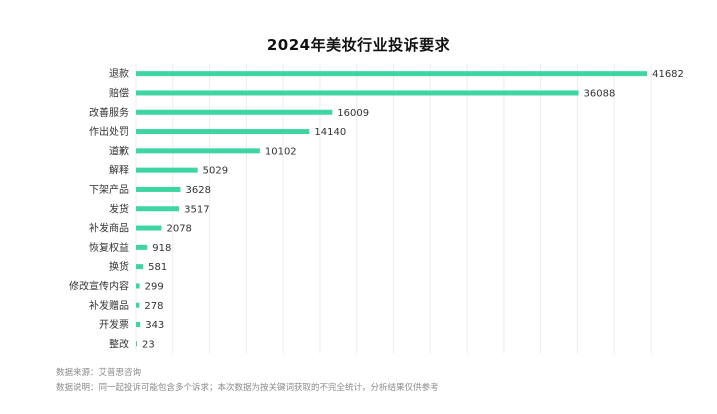 The height and width of the screenshot is (414, 717). I want to click on source-note: 数据来源：艾普思咨询, so click(99, 373).